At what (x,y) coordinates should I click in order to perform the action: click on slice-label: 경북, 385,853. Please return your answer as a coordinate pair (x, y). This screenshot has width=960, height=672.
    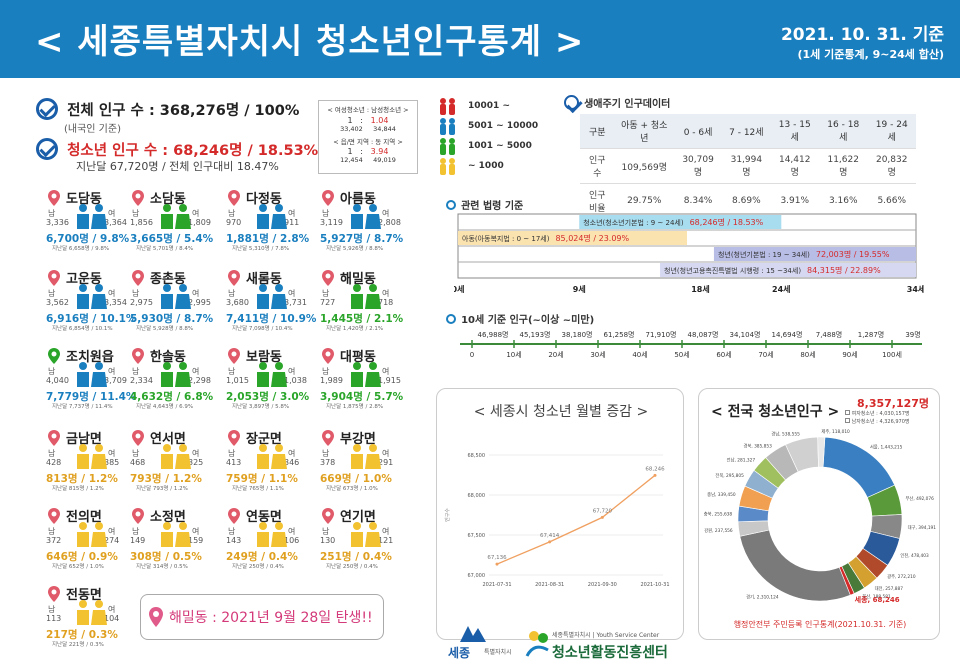
    Looking at the image, I should click on (757, 445).